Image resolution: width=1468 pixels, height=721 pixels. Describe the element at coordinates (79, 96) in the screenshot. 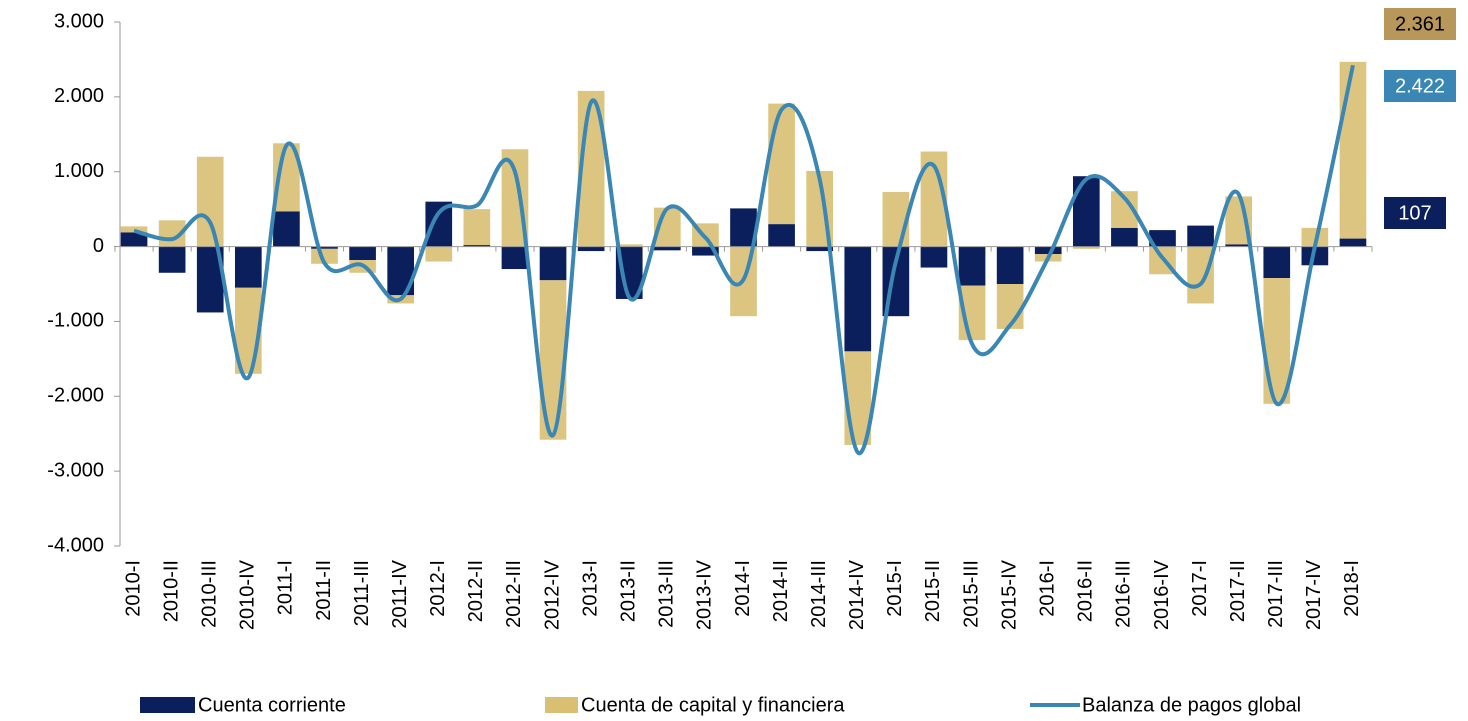

I see `y-tick-label: 2.000` at that location.